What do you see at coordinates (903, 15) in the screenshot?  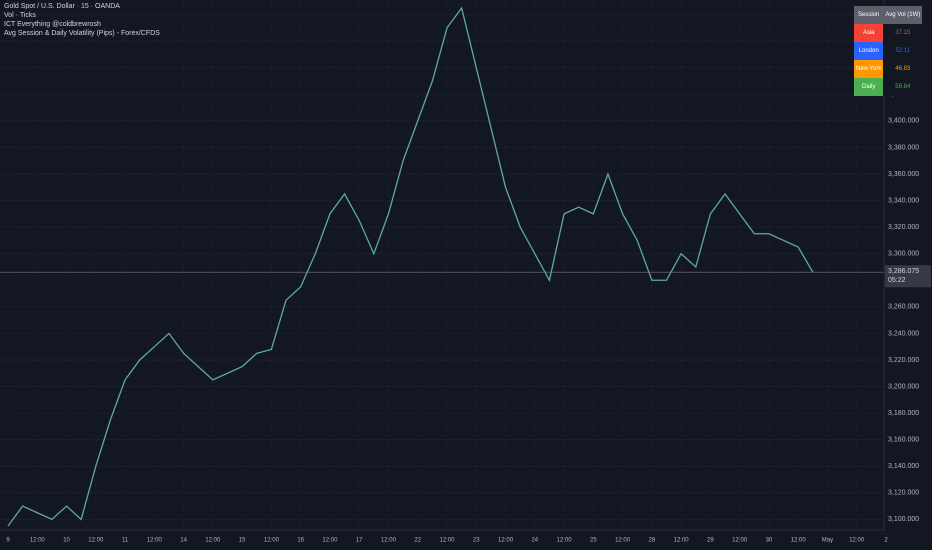 I see `table-header-cell: Avg Vol (1W)` at bounding box center [903, 15].